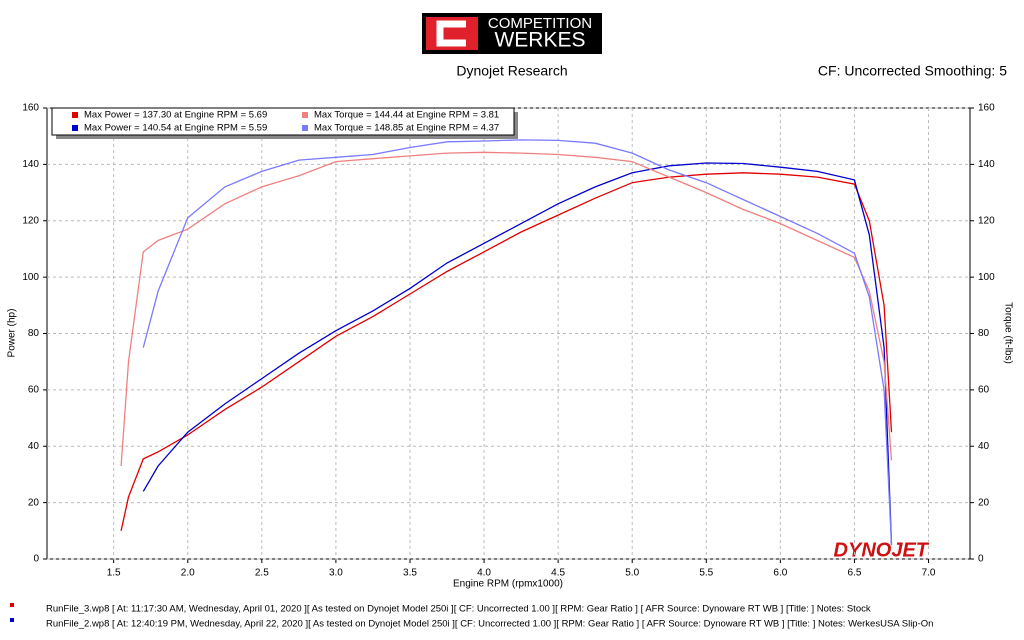 The width and height of the screenshot is (1024, 640). What do you see at coordinates (34, 446) in the screenshot?
I see `y-tick-label: 40` at bounding box center [34, 446].